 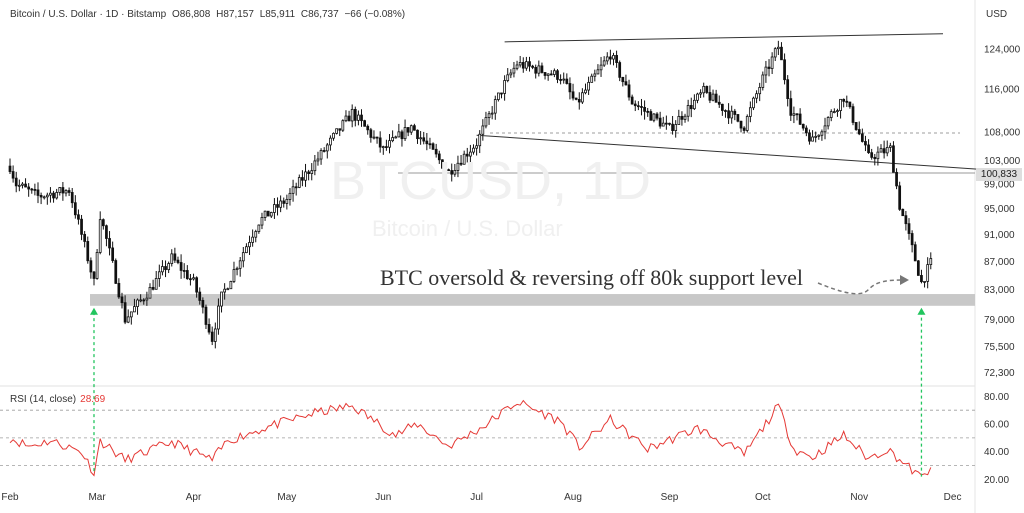 I want to click on rsi-tick-label: 20.00, so click(x=996, y=480).